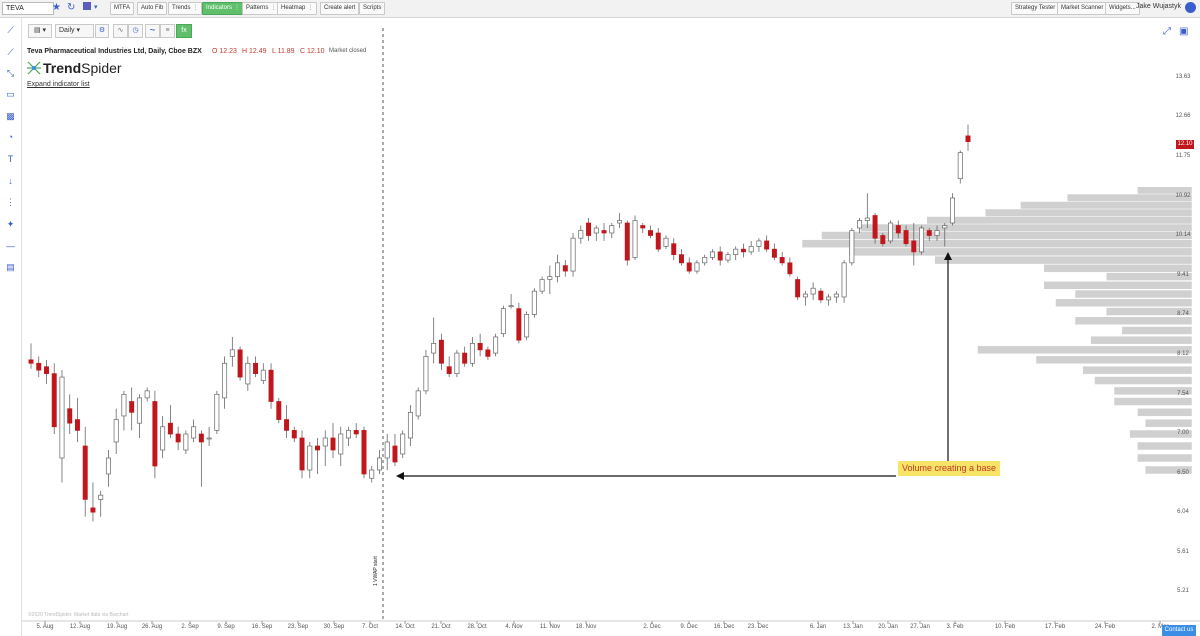 The height and width of the screenshot is (636, 1200). I want to click on arrow-down-tool-icon: ↓, so click(10, 181).